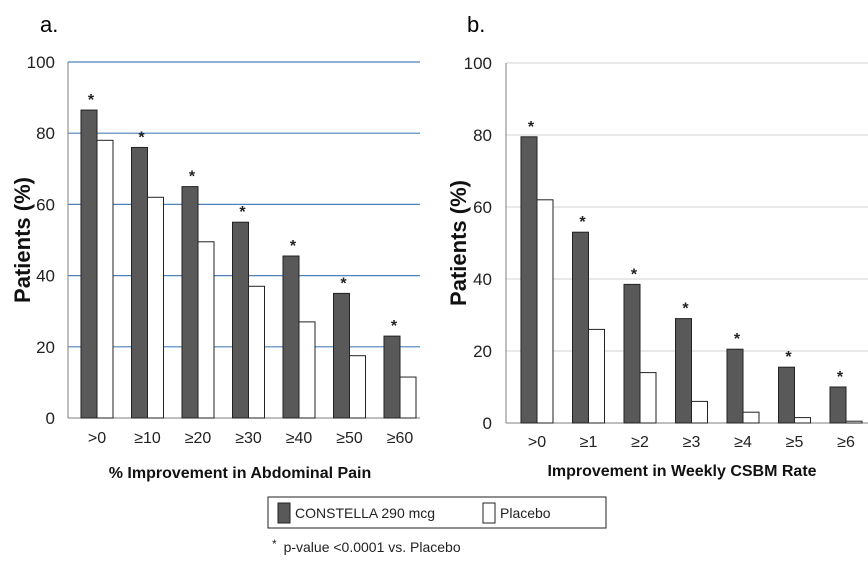  What do you see at coordinates (525, 513) in the screenshot?
I see `legend-label-placebo: Placebo` at bounding box center [525, 513].